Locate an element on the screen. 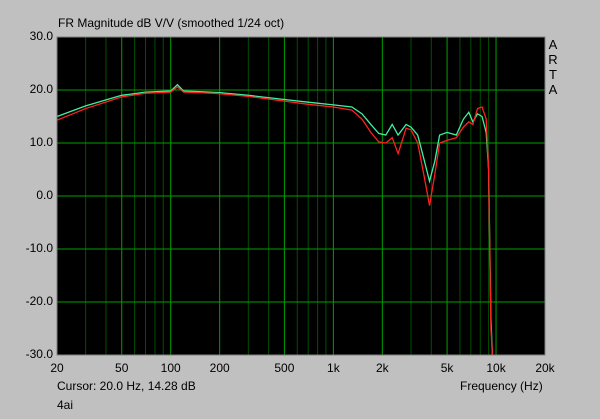 The height and width of the screenshot is (419, 600). side-label: ARTA is located at coordinates (553, 67).